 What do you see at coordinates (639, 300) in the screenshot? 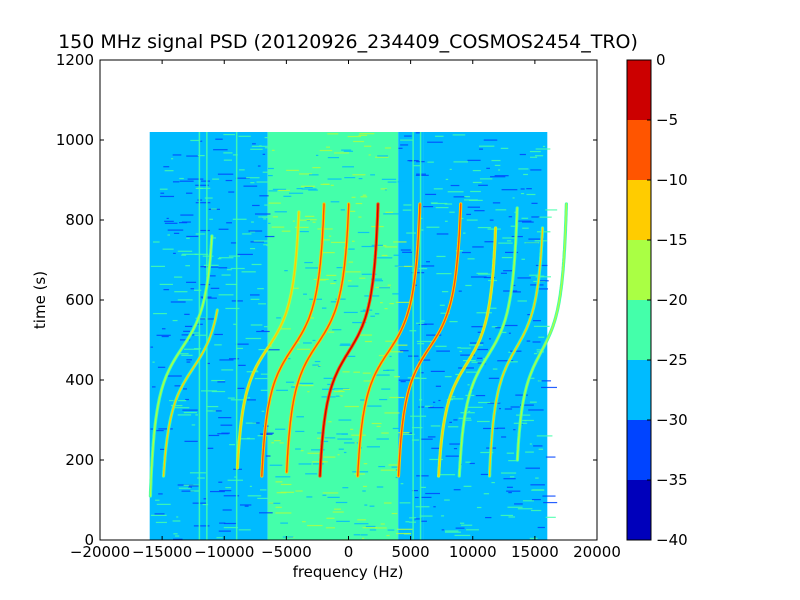
I see `colorbar` at bounding box center [639, 300].